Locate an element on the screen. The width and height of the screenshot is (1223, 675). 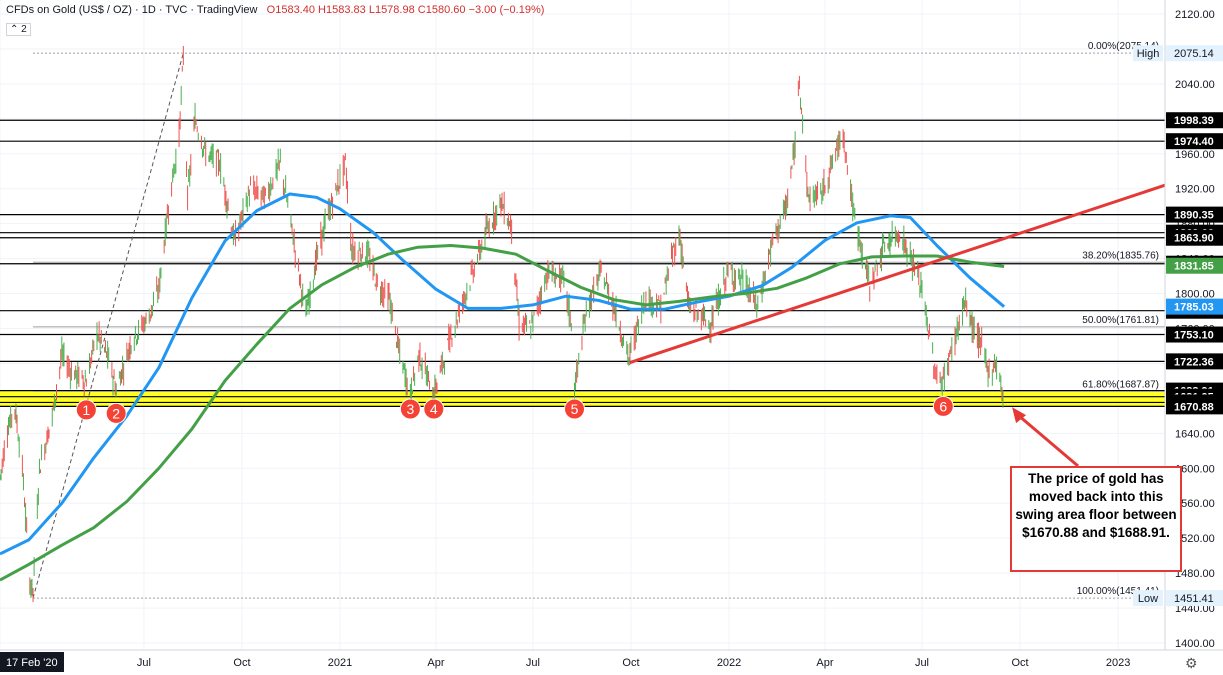
source: TVC is located at coordinates (176, 10).